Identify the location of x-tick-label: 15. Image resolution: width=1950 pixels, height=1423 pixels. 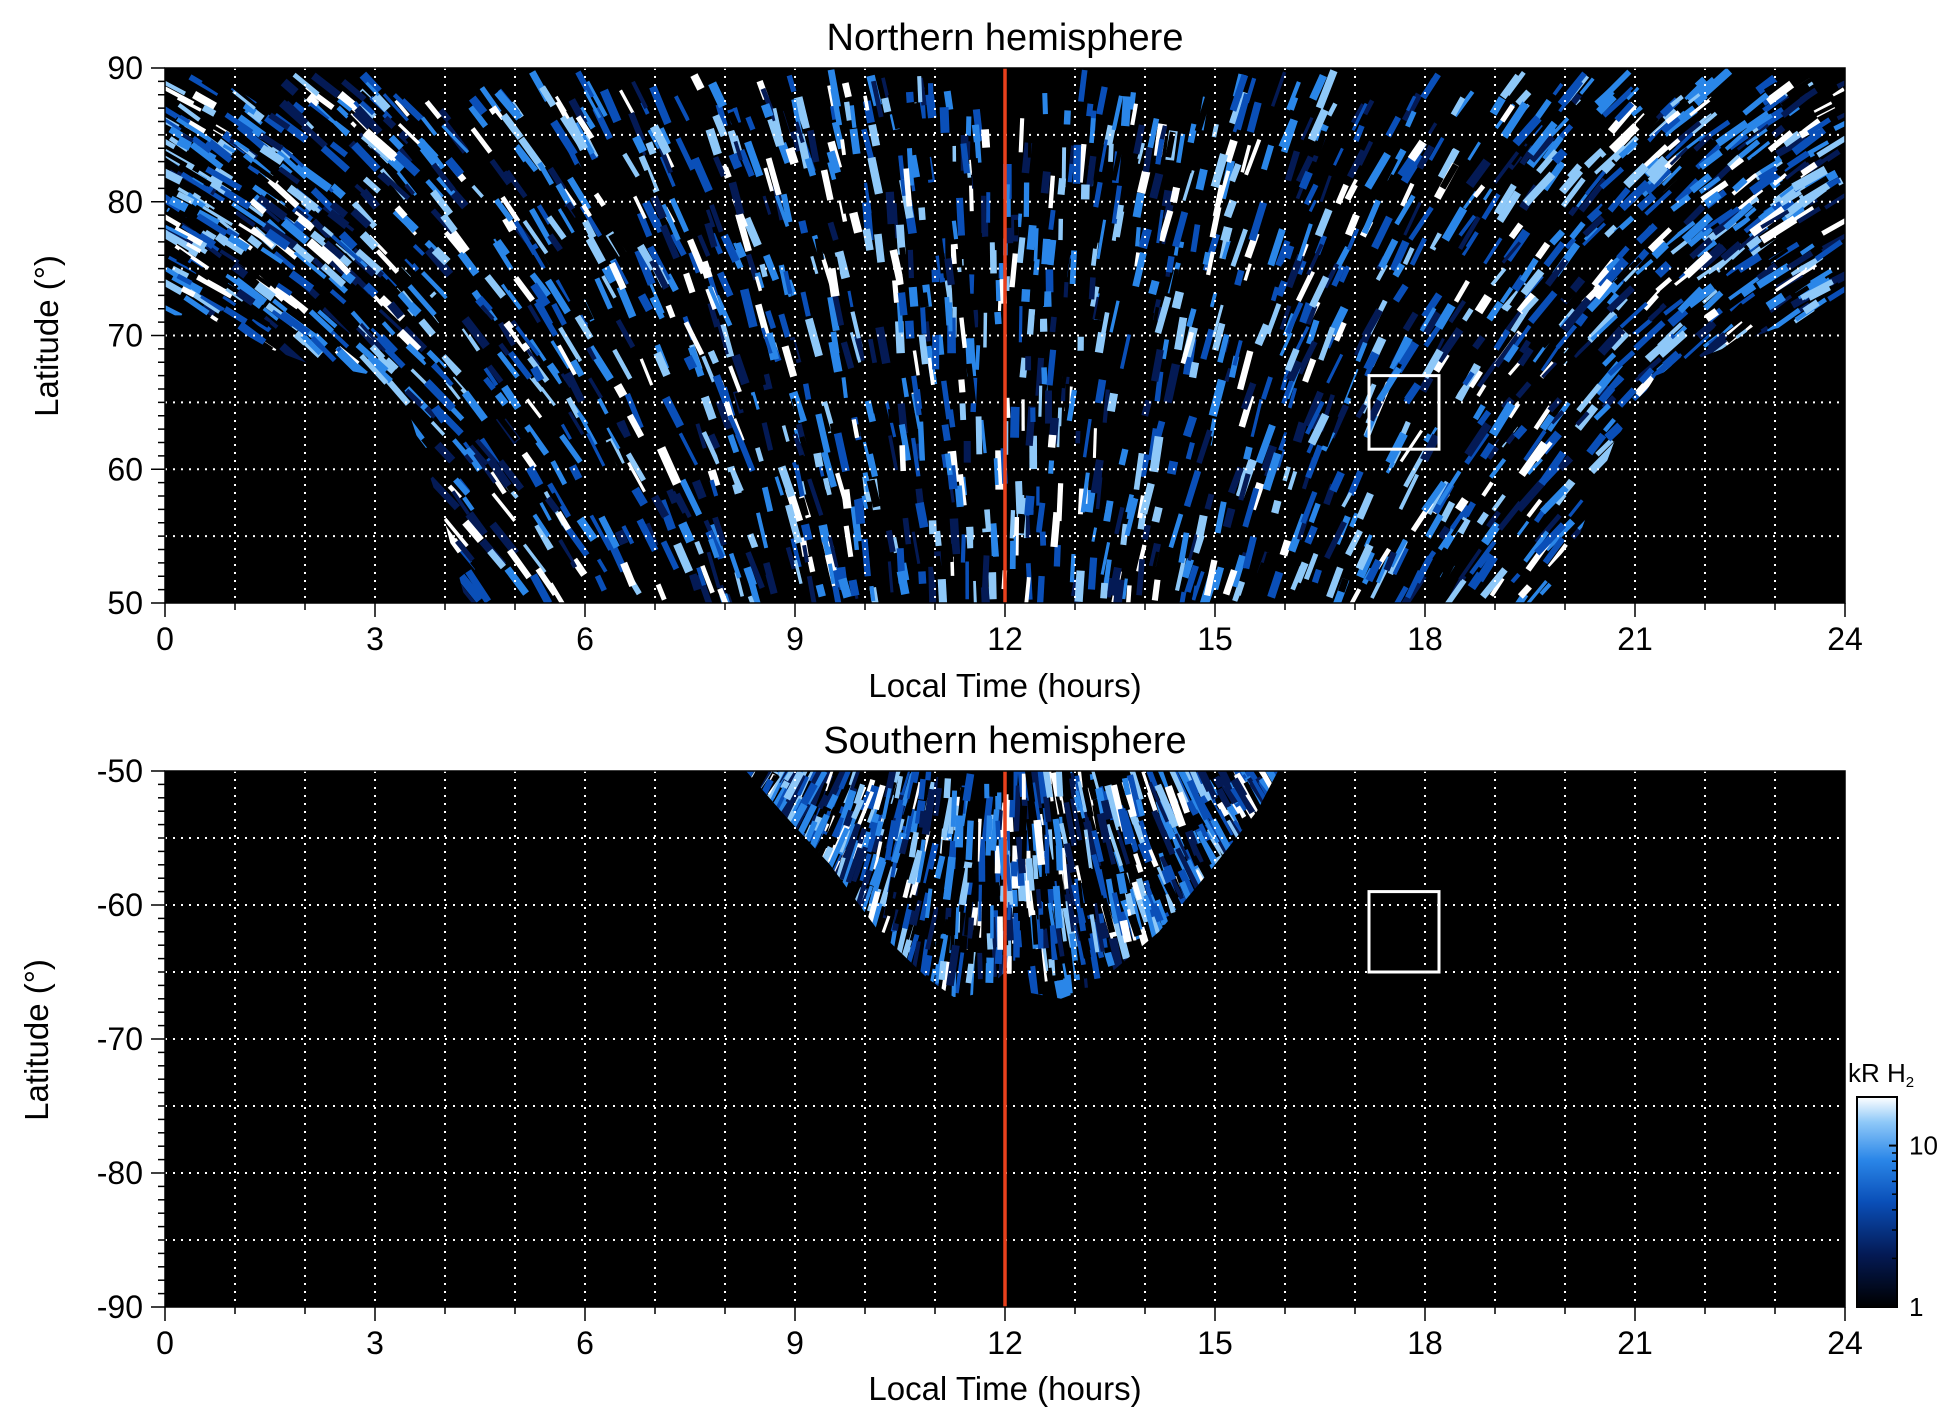
(1215, 1343).